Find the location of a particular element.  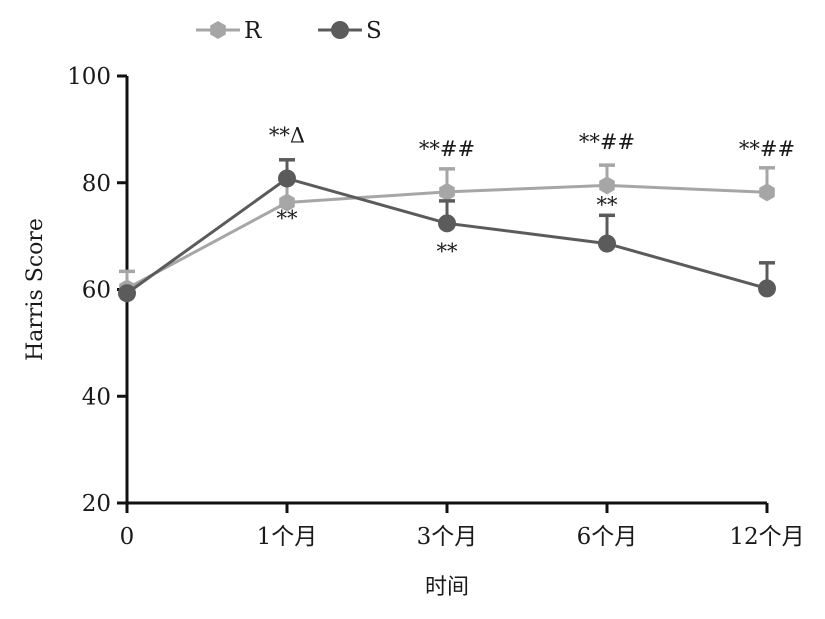

y-axis-title: Harris Score is located at coordinates (35, 289).